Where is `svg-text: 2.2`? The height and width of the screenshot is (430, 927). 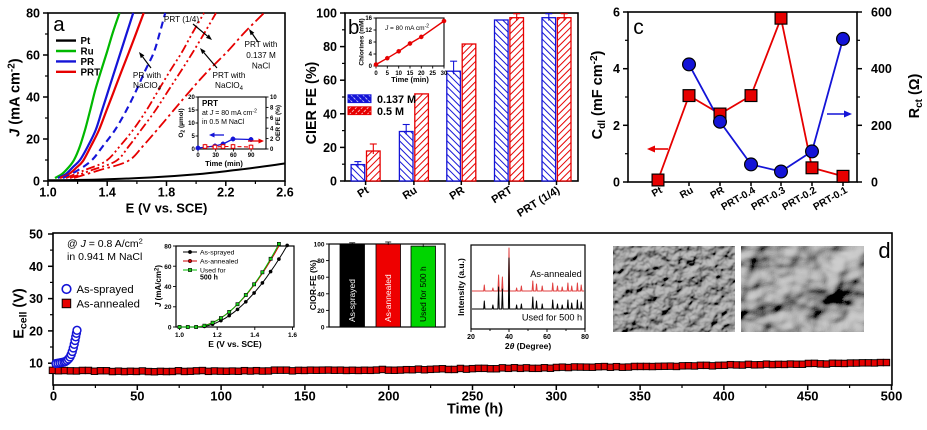
svg-text: 2.2 is located at coordinates (225, 193).